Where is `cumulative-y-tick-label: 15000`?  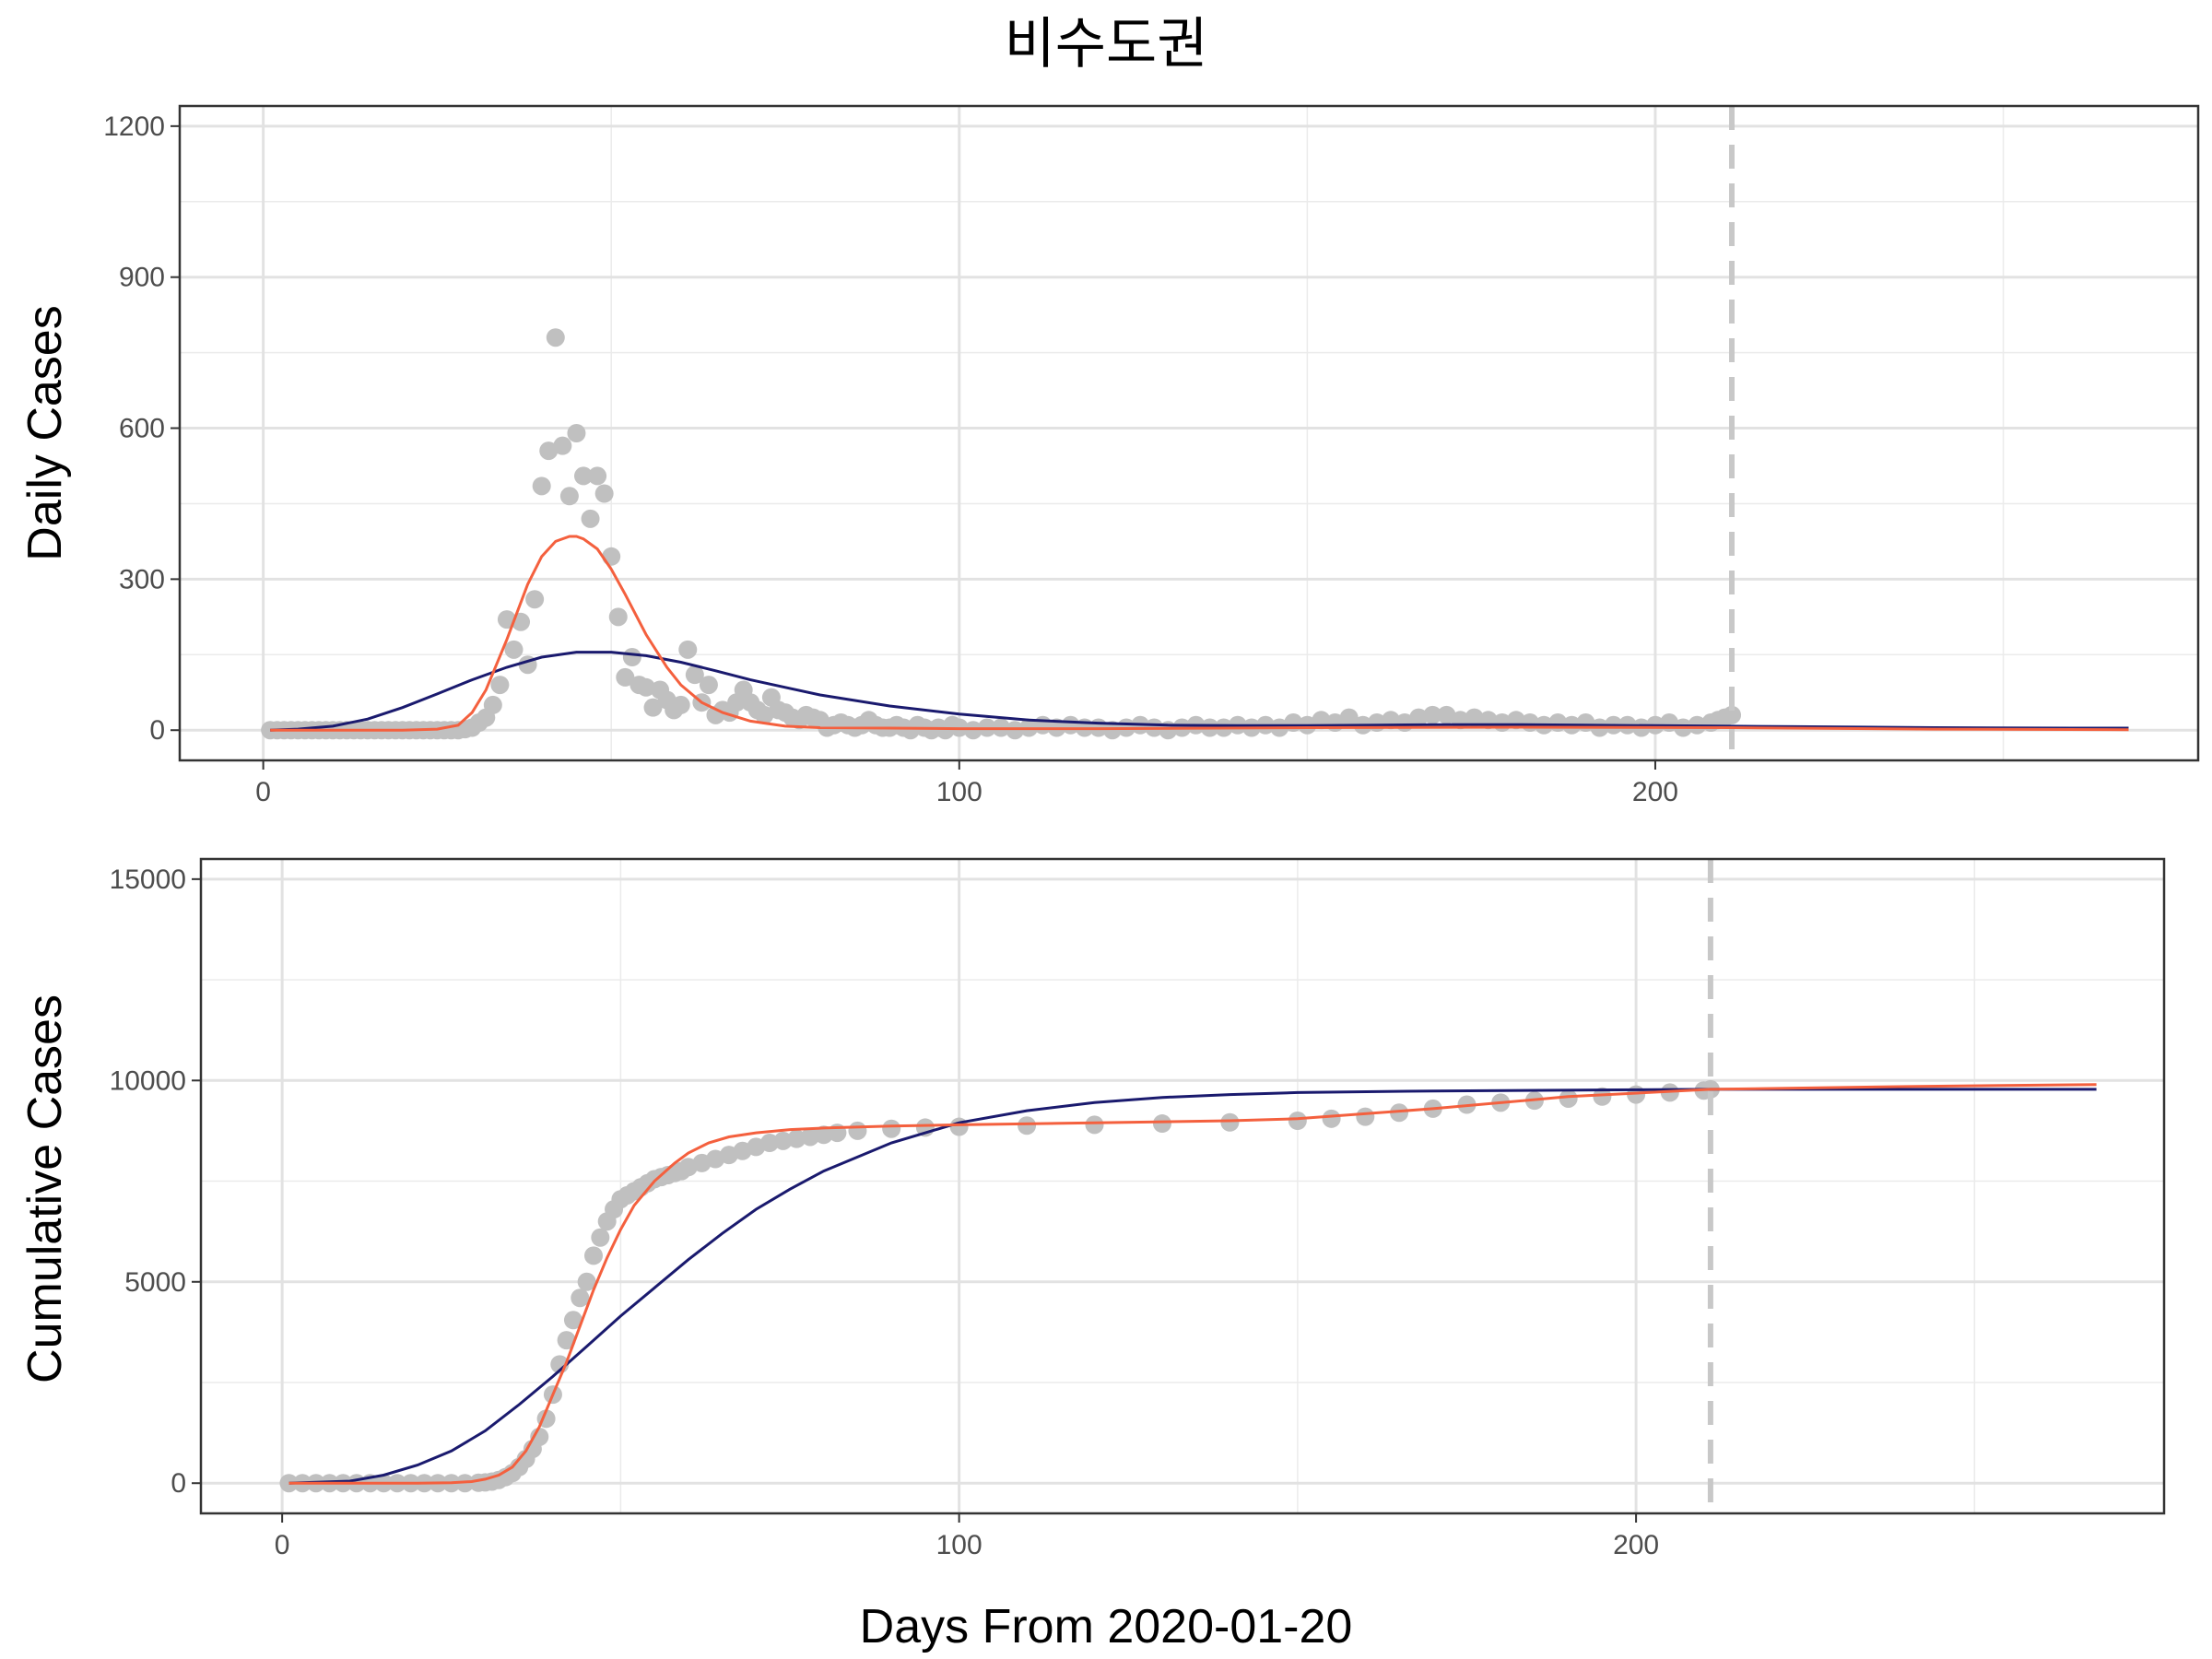
cumulative-y-tick-label: 15000 is located at coordinates (148, 880).